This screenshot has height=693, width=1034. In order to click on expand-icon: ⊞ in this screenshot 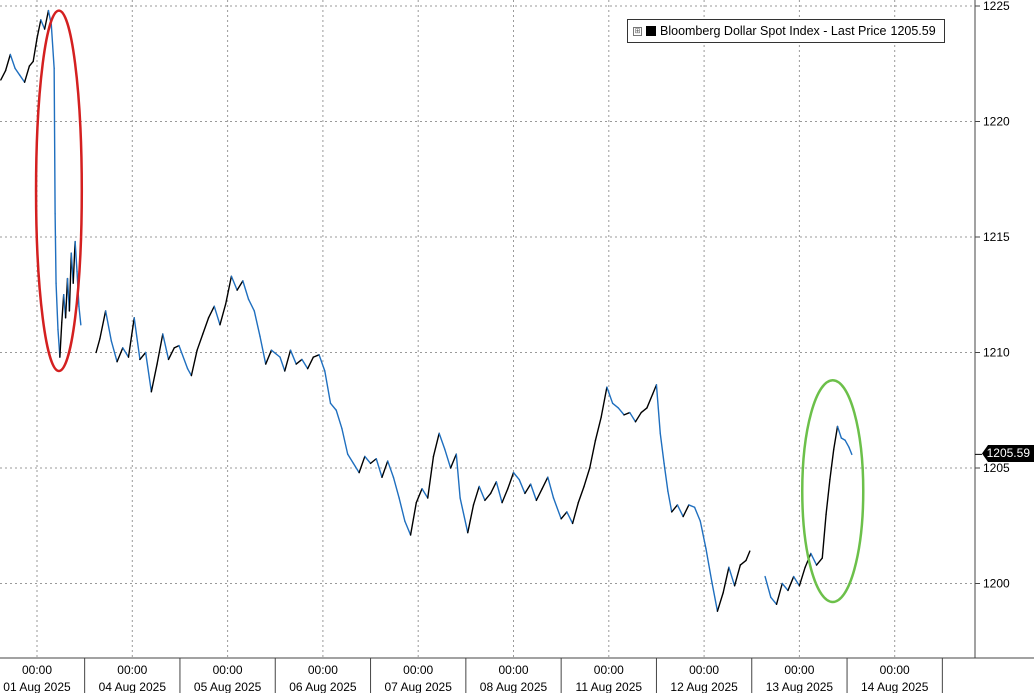, I will do `click(637, 31)`.